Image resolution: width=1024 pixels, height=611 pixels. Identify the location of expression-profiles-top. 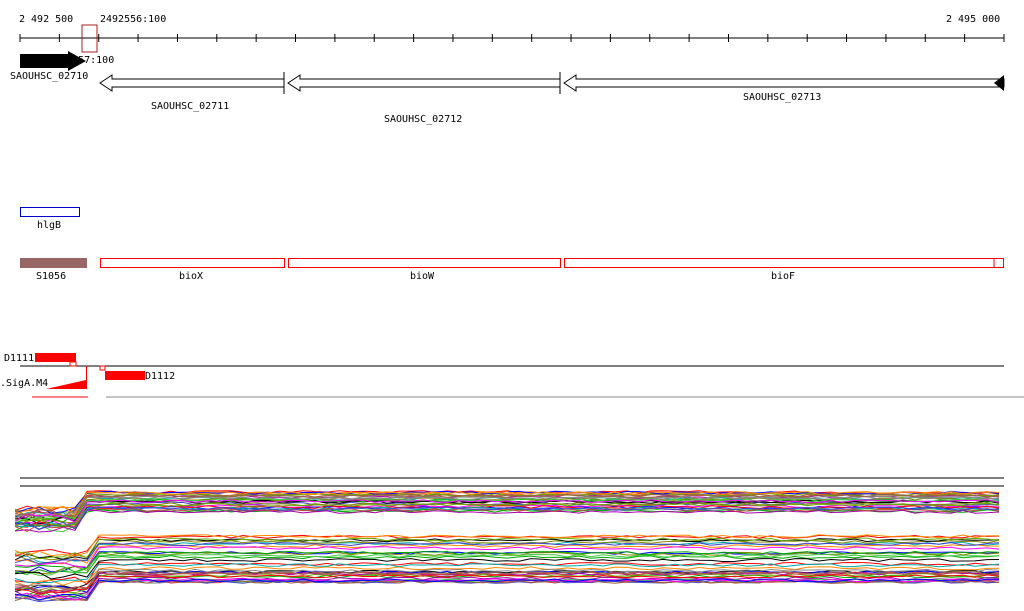
(509, 505).